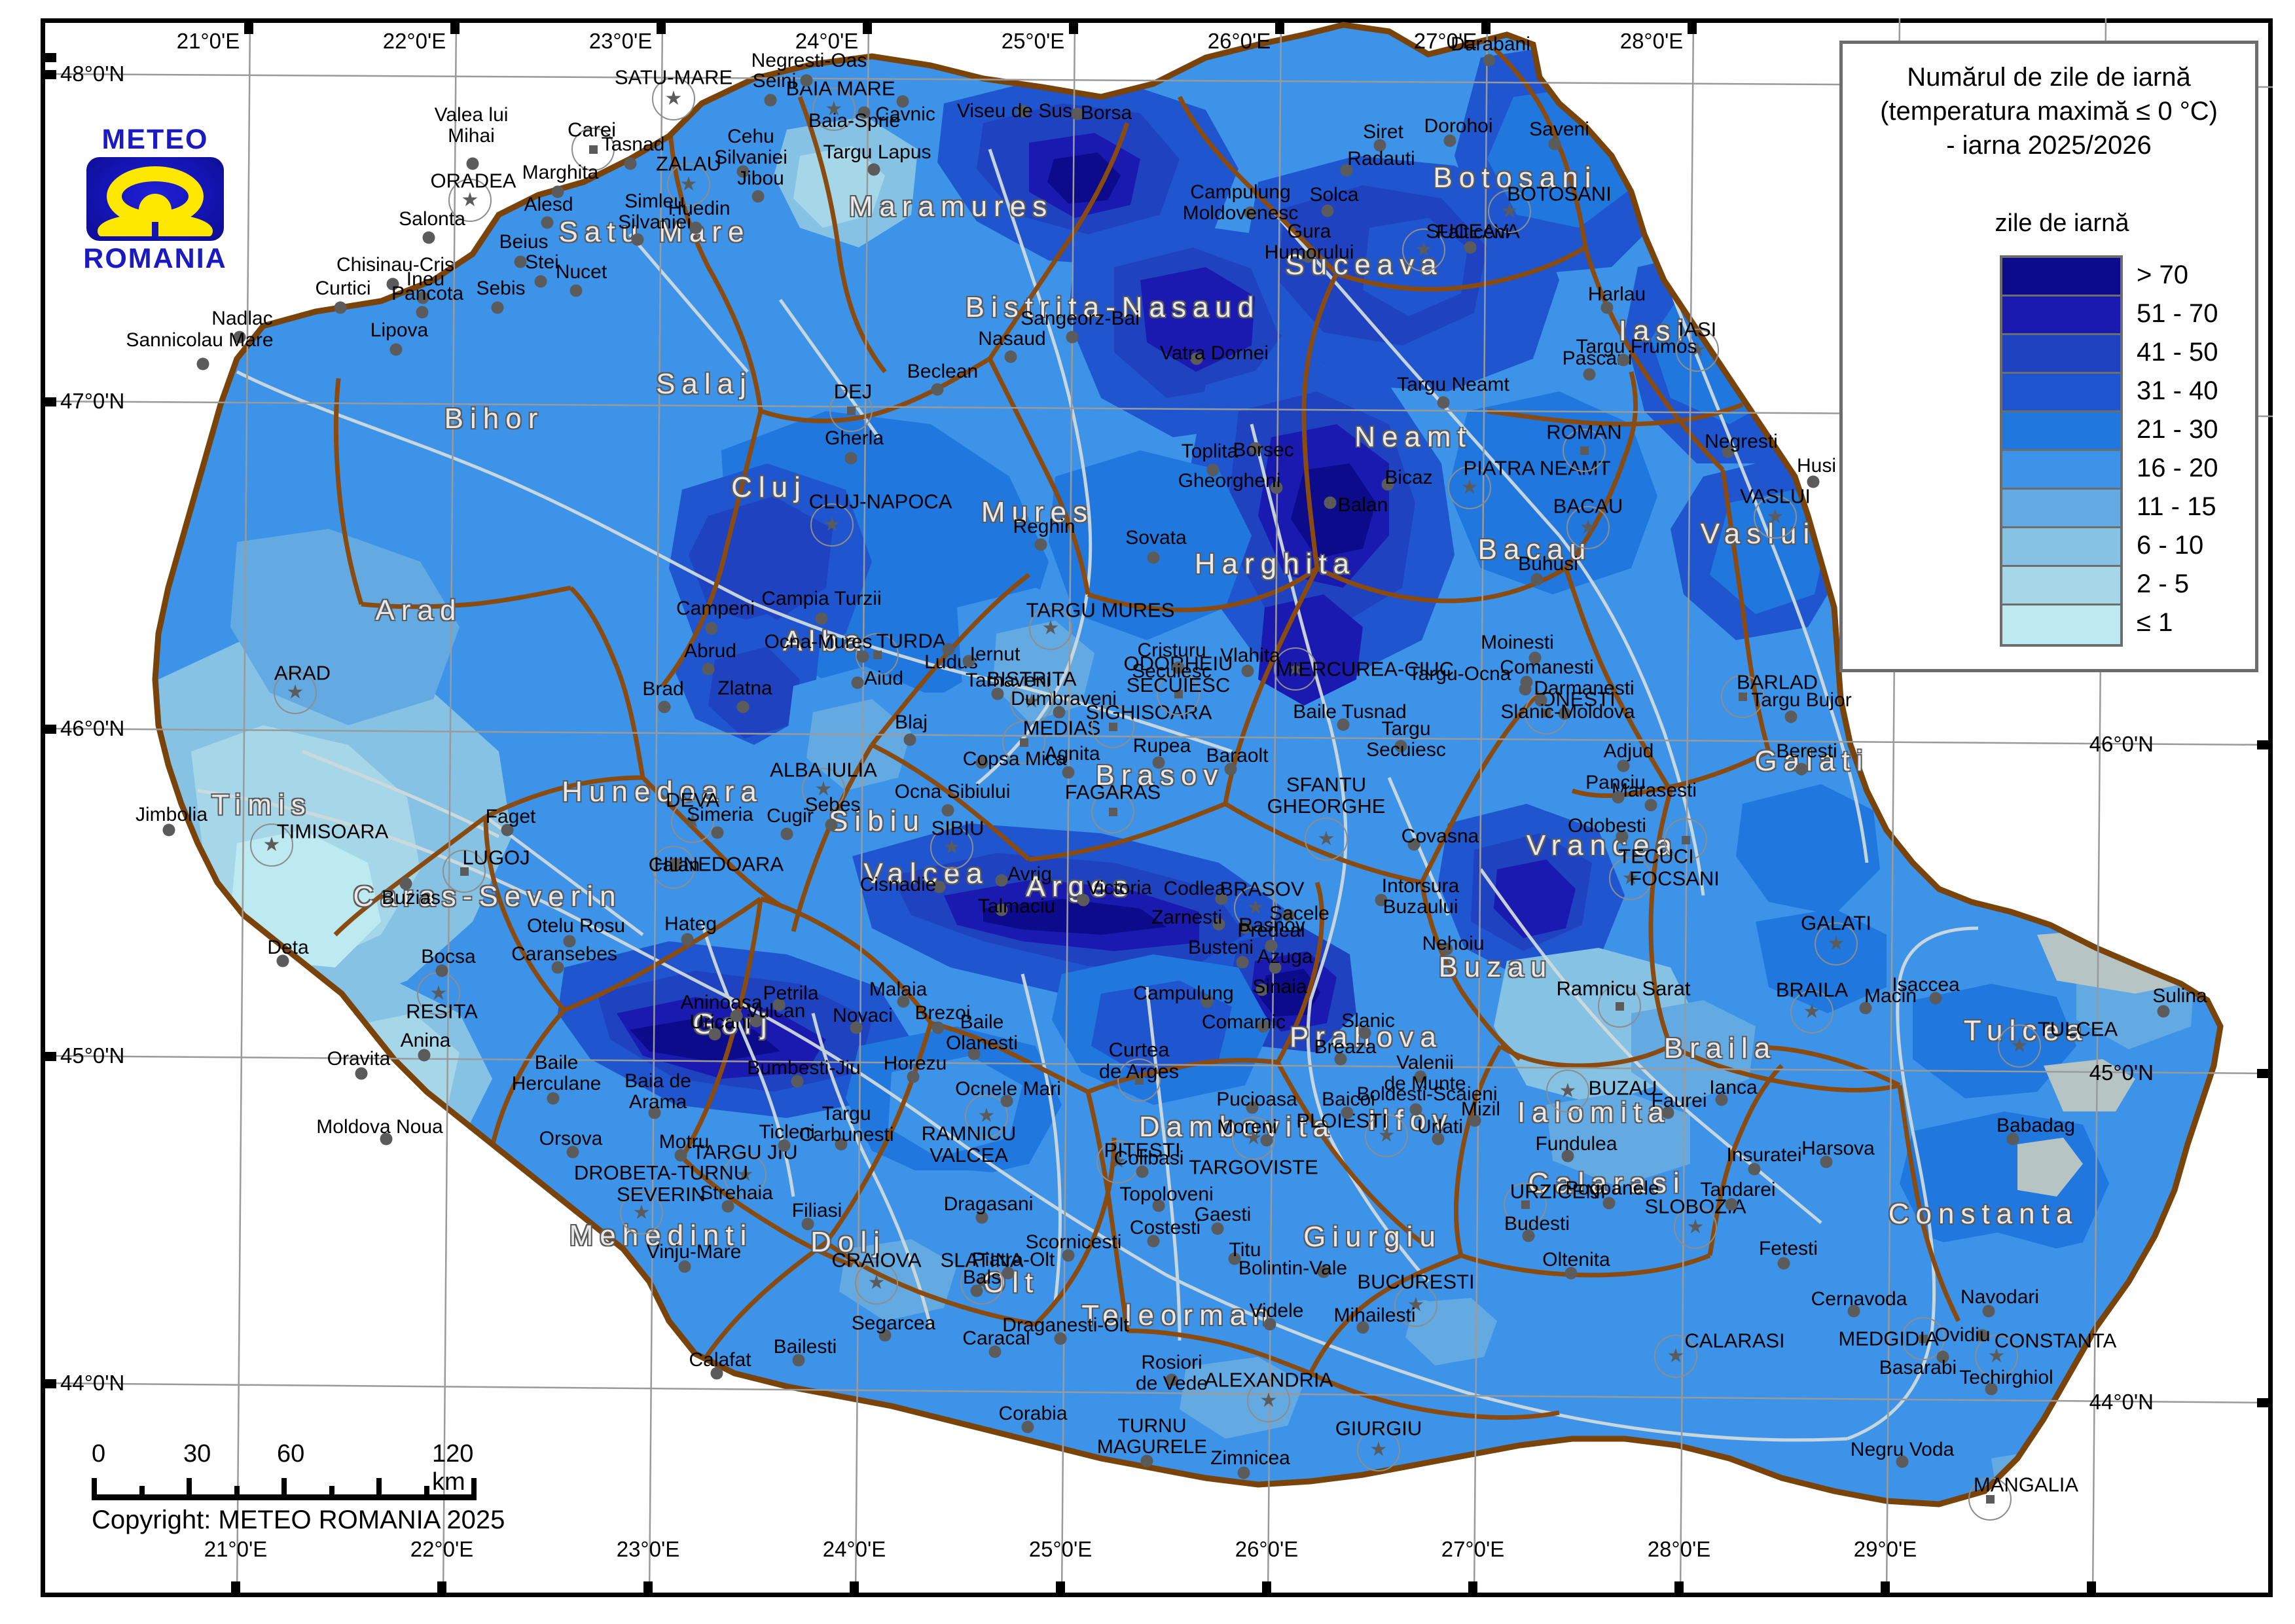 The width and height of the screenshot is (2295, 1624). Describe the element at coordinates (93, 728) in the screenshot. I see `graticule-label-left: 46°0'N` at that location.